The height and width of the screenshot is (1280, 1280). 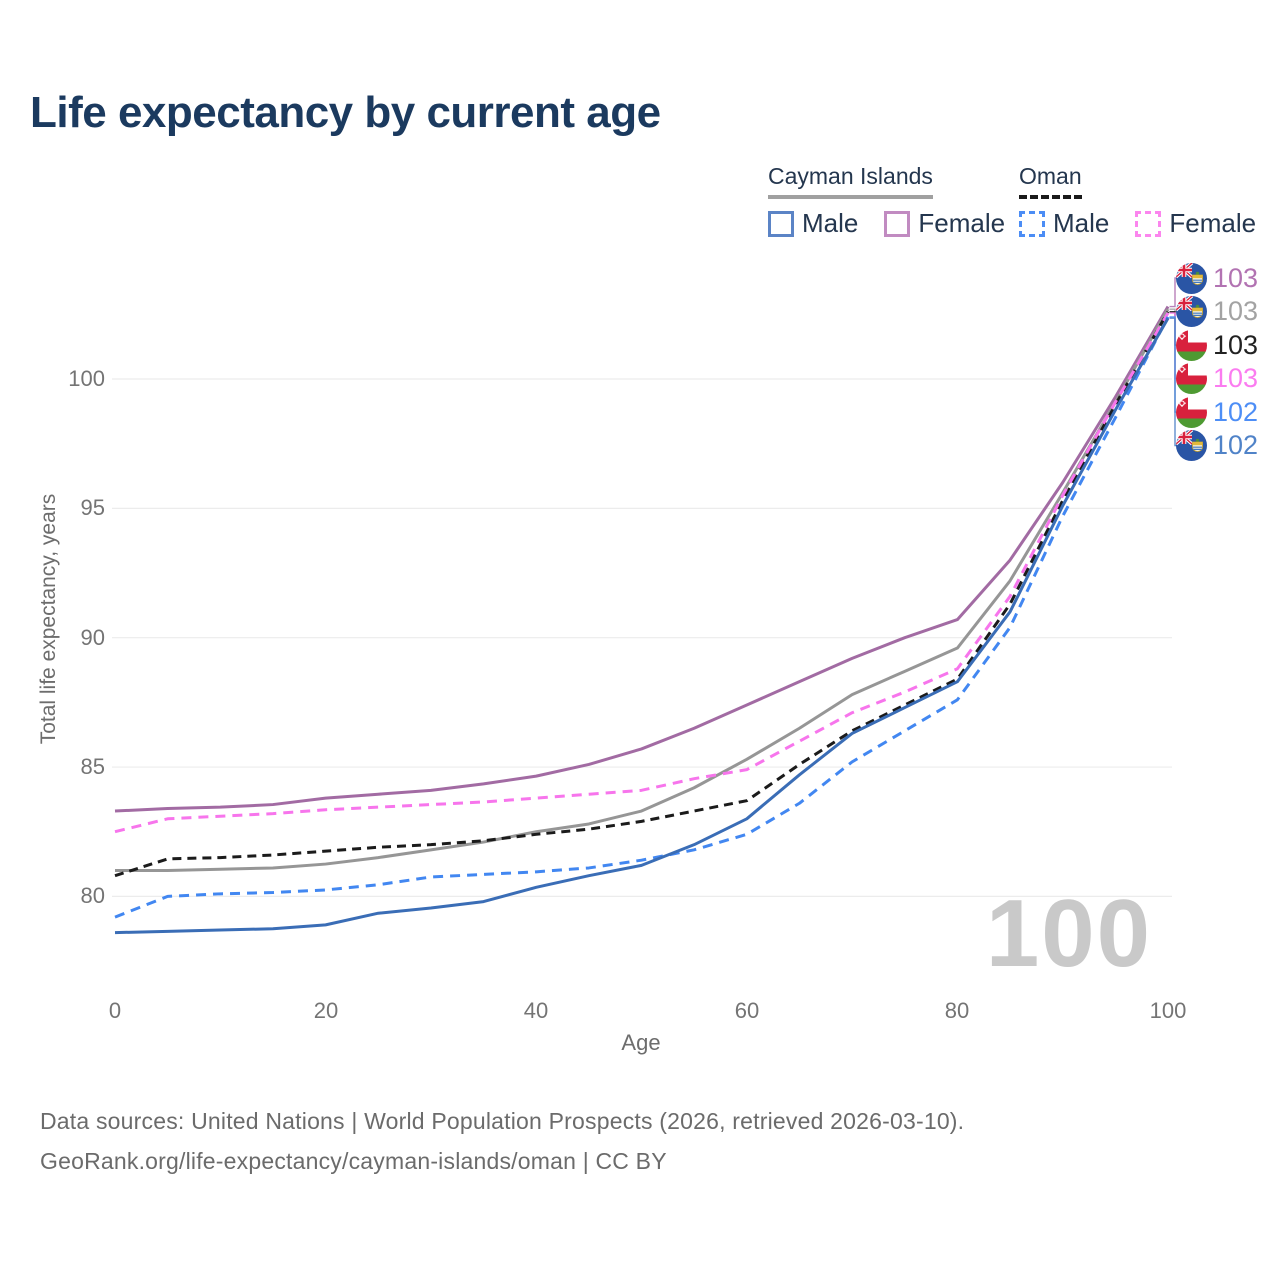 What do you see at coordinates (115, 1010) in the screenshot?
I see `x-tick-0: 0` at bounding box center [115, 1010].